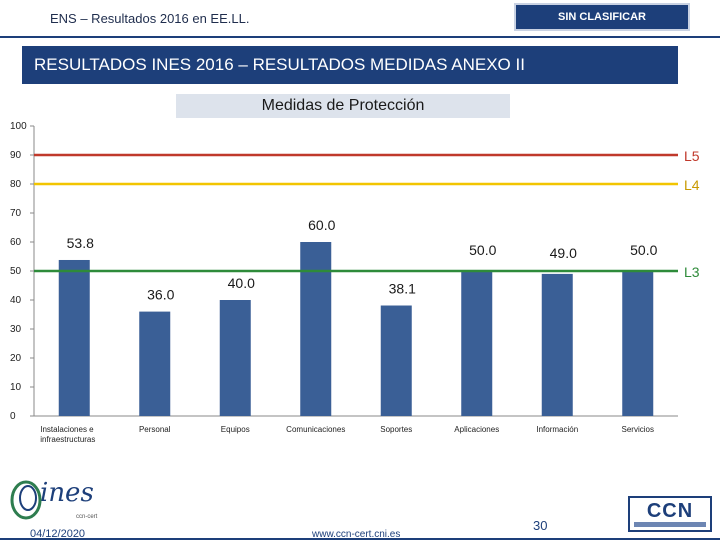 The image size is (720, 540). What do you see at coordinates (540, 525) in the screenshot?
I see `page-number: 30` at bounding box center [540, 525].